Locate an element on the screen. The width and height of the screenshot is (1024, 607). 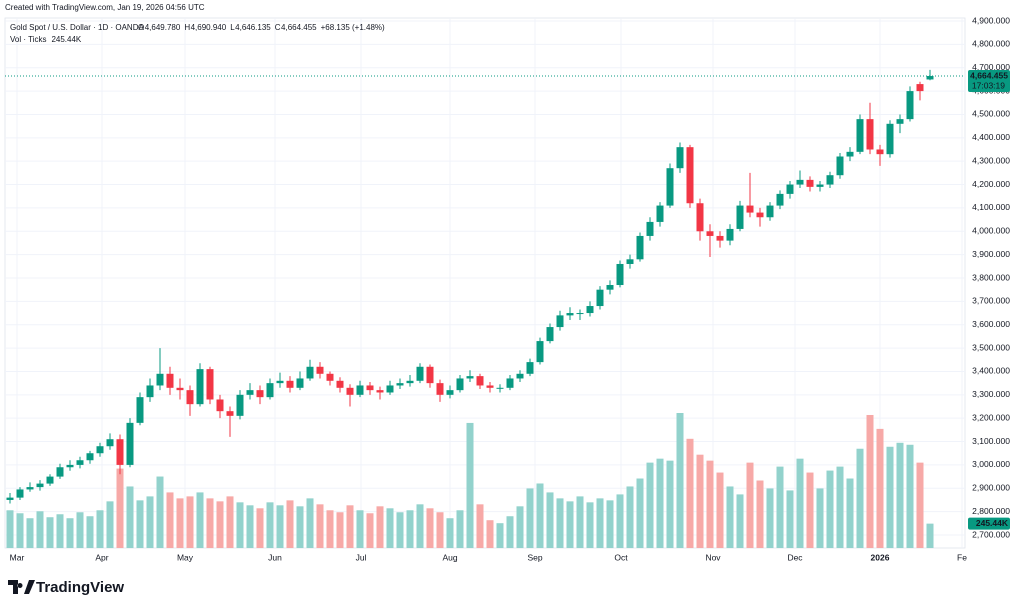
price-tag: 4,664.455 is located at coordinates (989, 75).